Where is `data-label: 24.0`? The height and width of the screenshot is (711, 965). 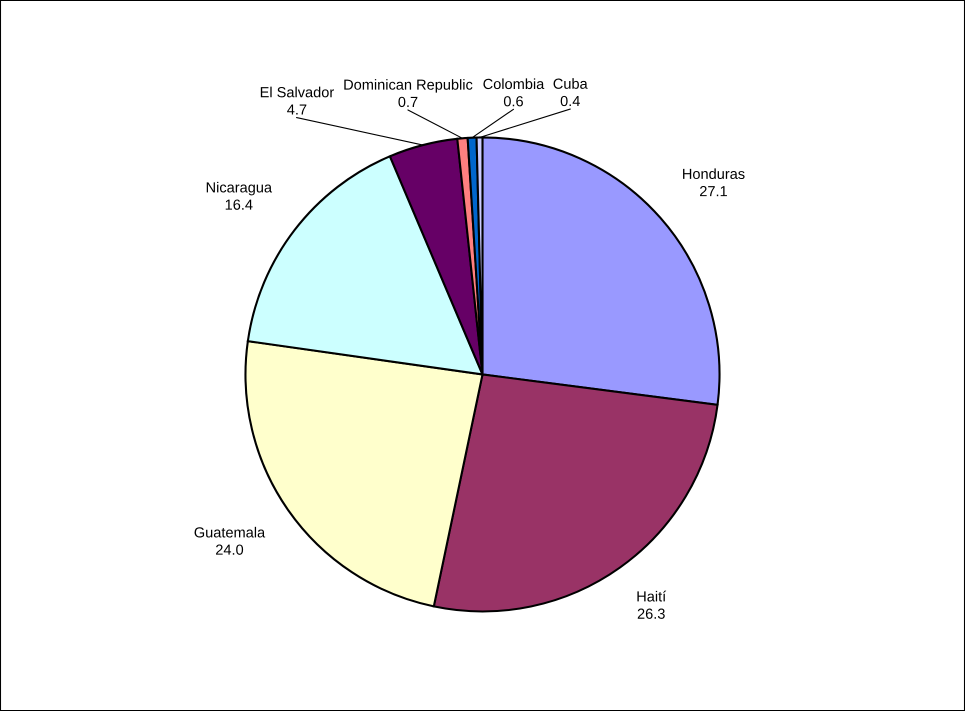
data-label: 24.0 is located at coordinates (230, 549).